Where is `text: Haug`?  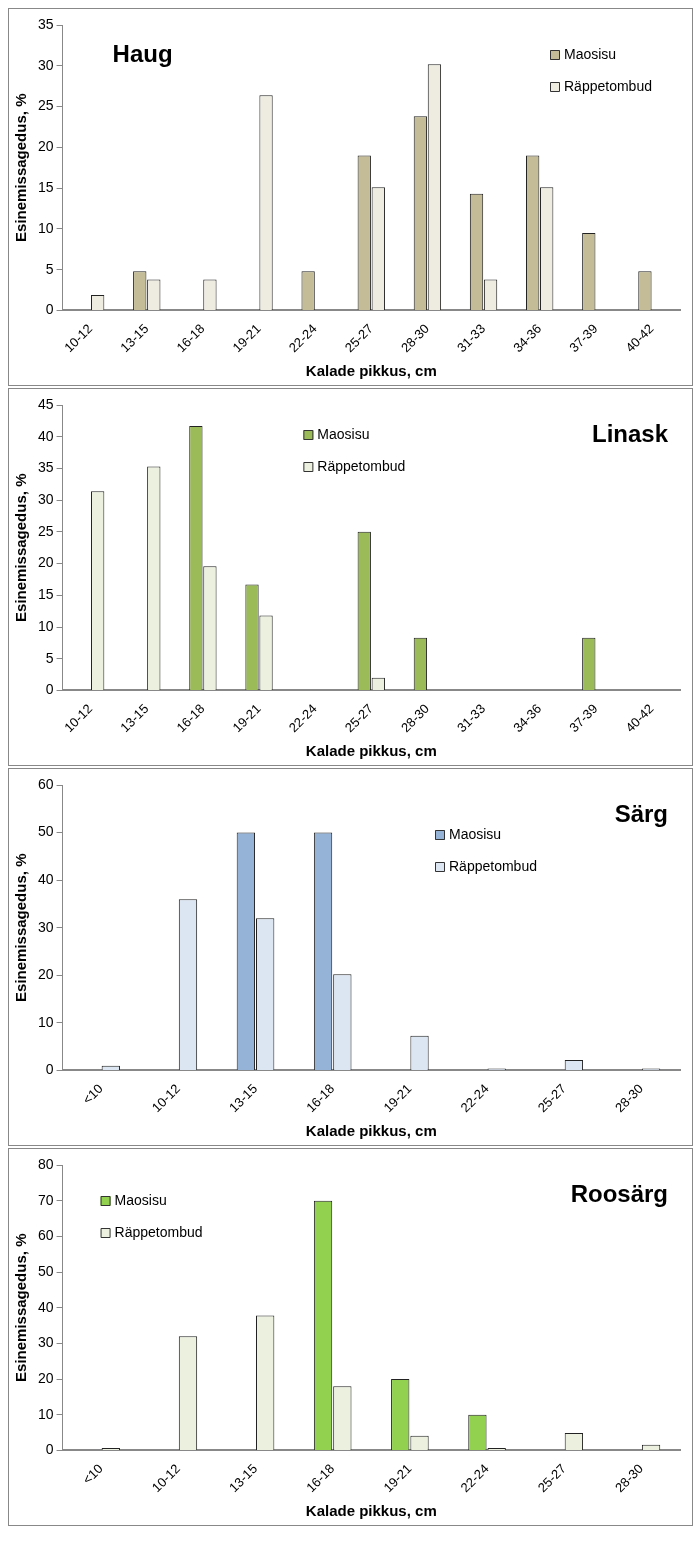
text: Haug is located at coordinates (142, 53).